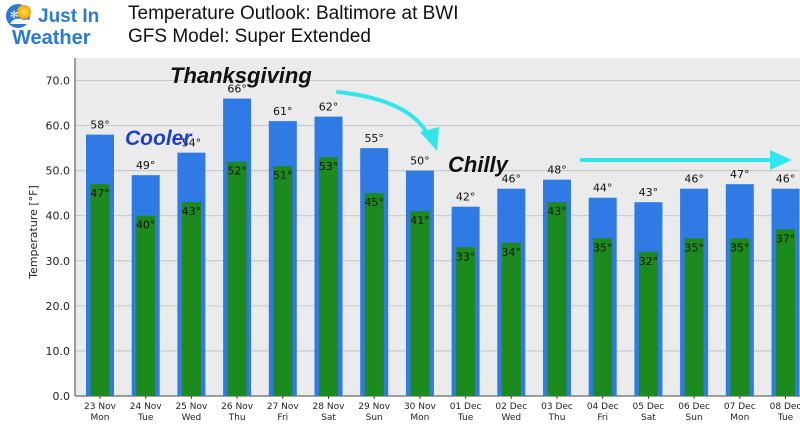 This screenshot has height=426, width=800. What do you see at coordinates (58, 81) in the screenshot?
I see `y-tick-label: 70.0` at bounding box center [58, 81].